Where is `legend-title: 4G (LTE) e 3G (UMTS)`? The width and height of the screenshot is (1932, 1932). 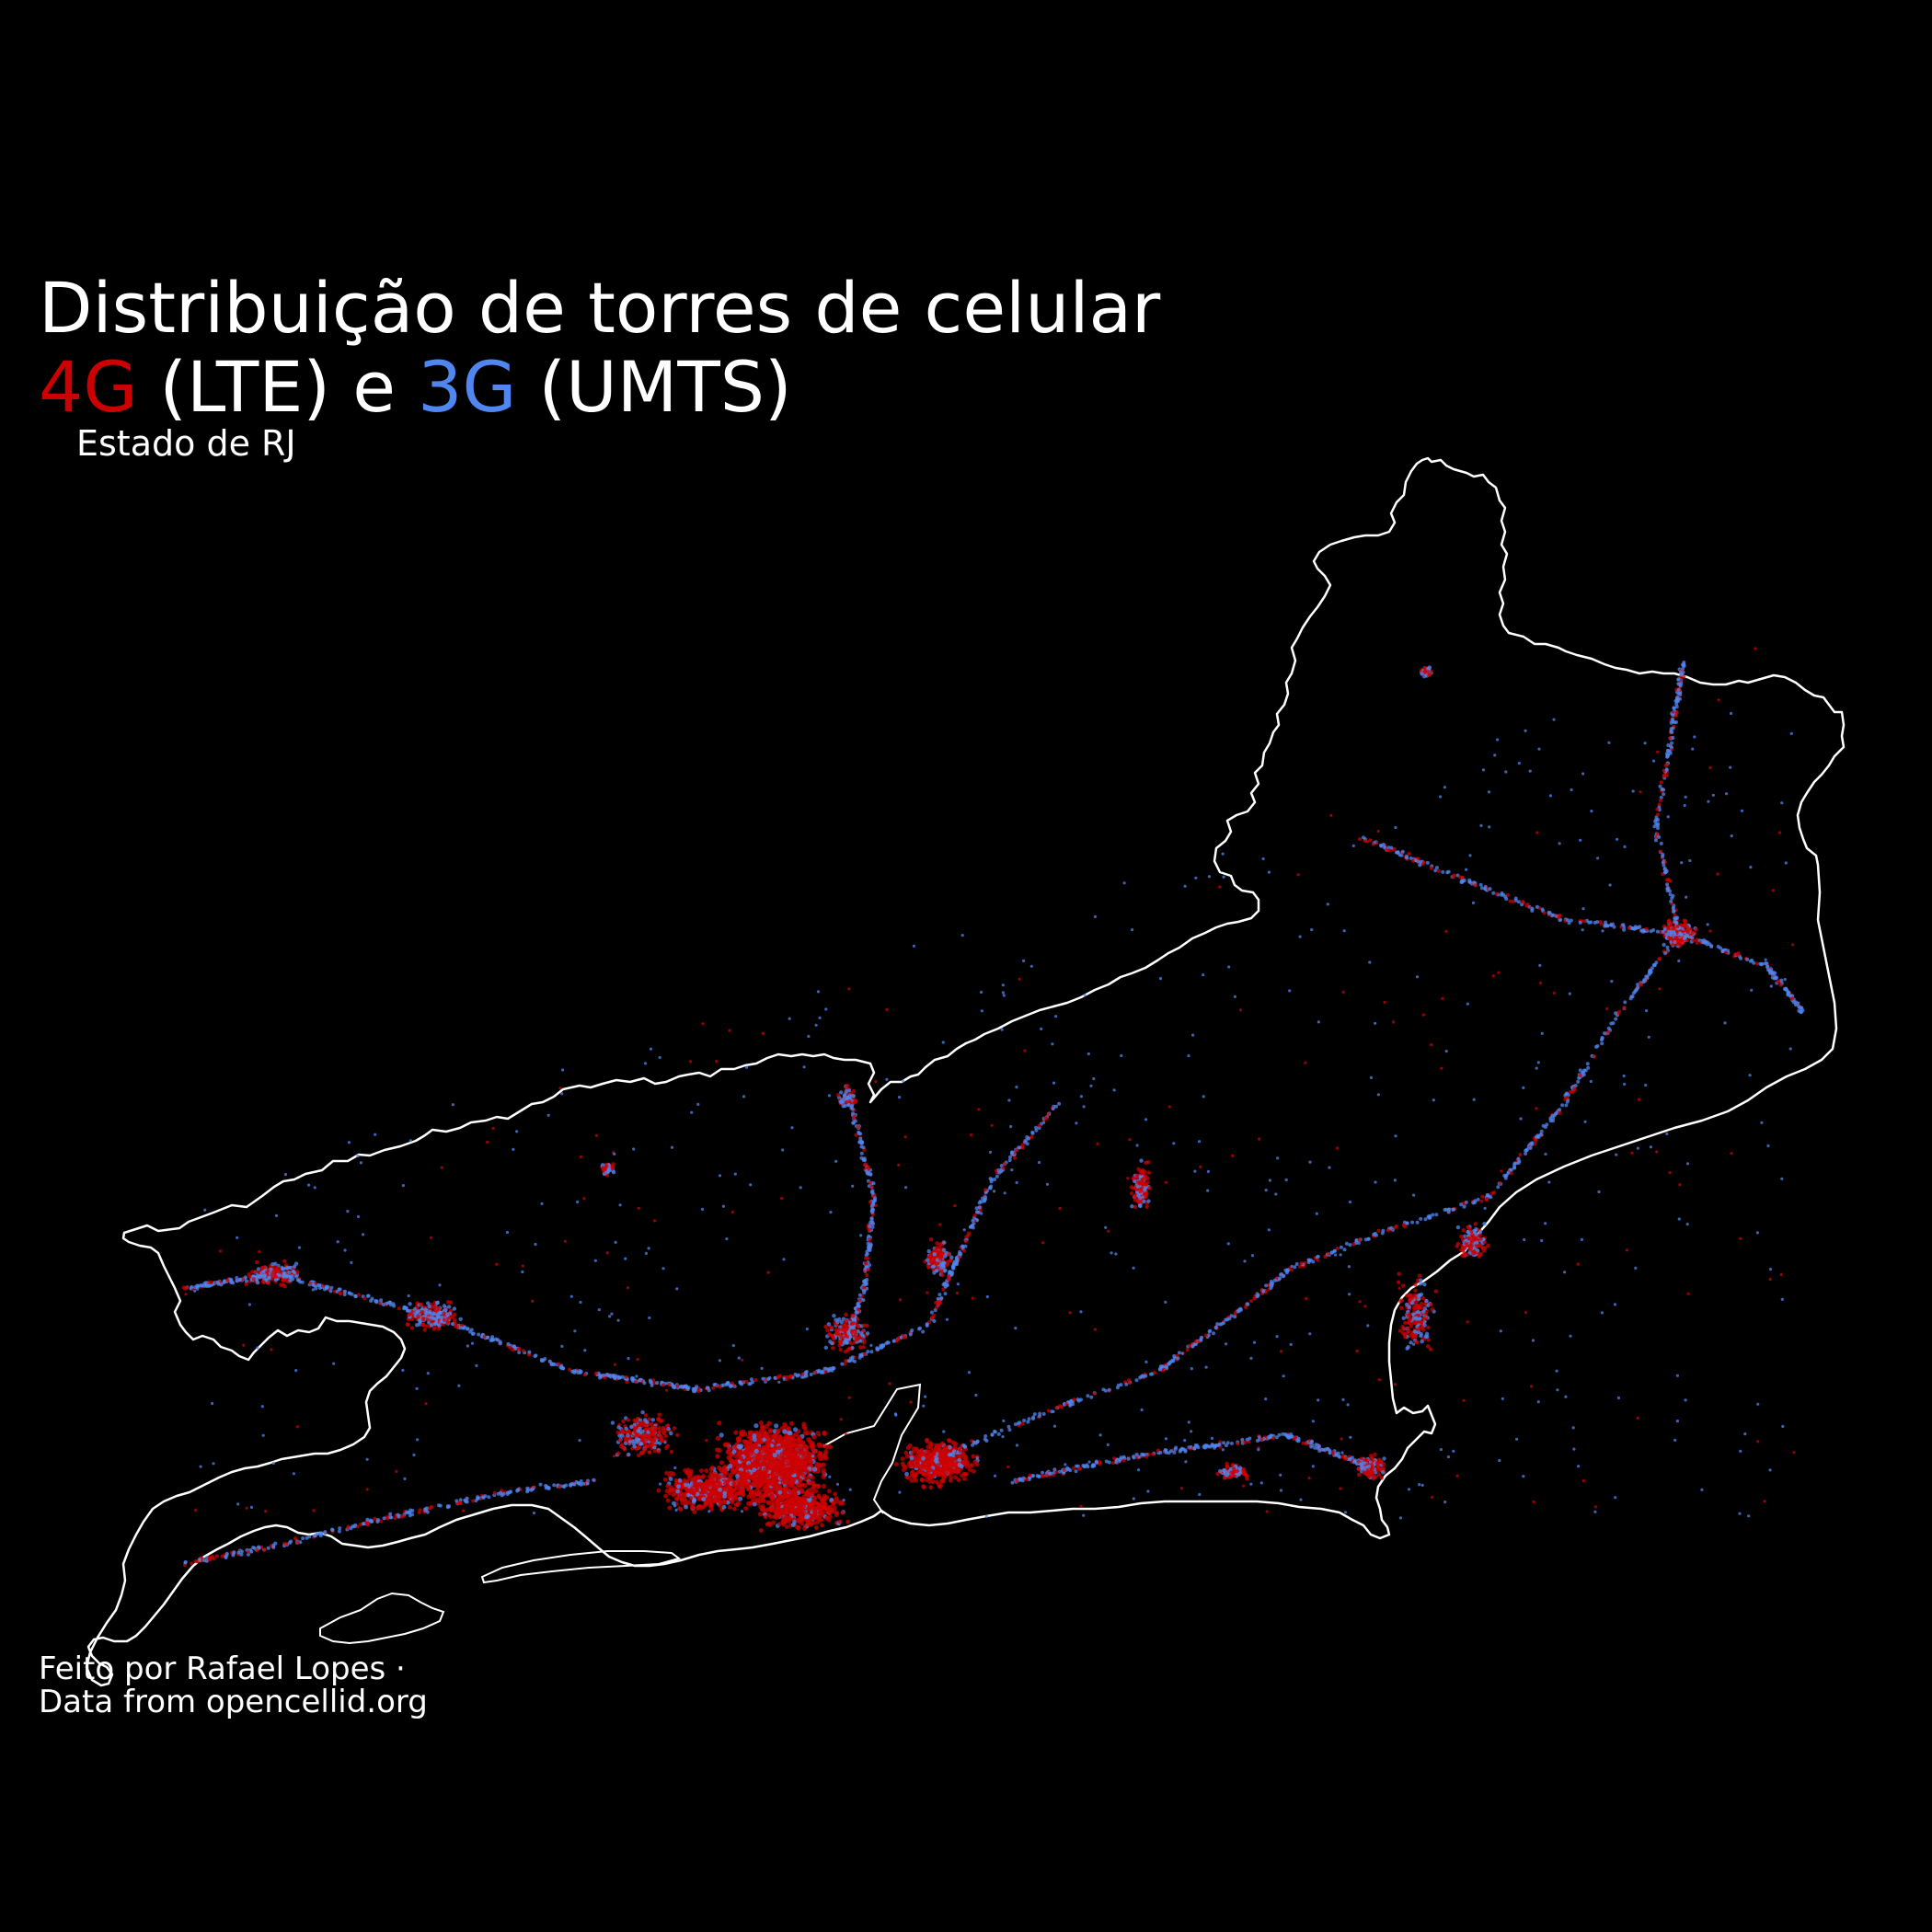 legend-title: 4G (LTE) e 3G (UMTS) is located at coordinates (599, 387).